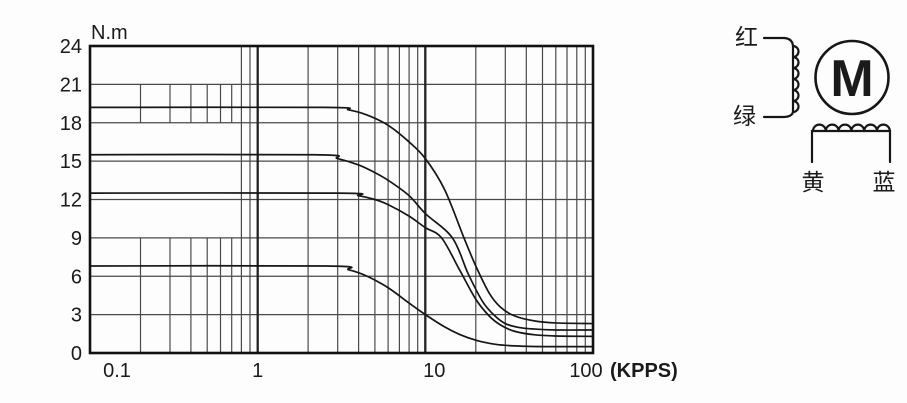 The width and height of the screenshot is (907, 403). I want to click on motor-circle-symbol, so click(852, 77).